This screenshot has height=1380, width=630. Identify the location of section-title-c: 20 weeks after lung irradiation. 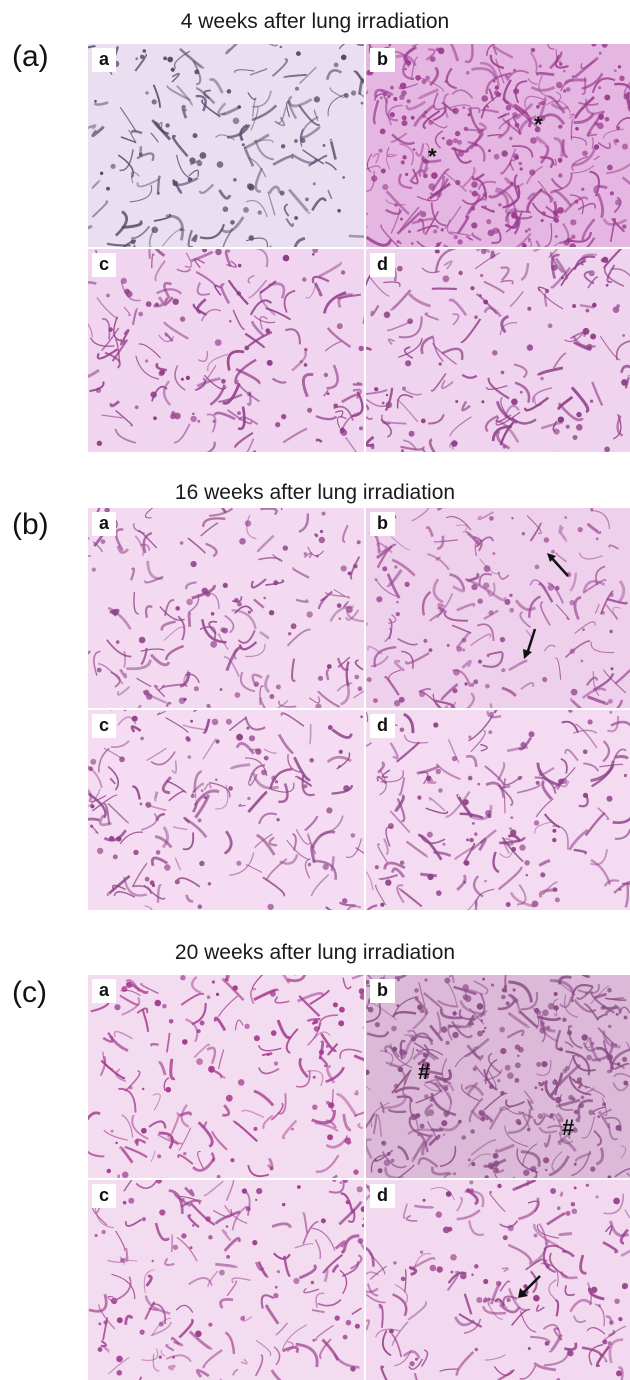
(315, 953).